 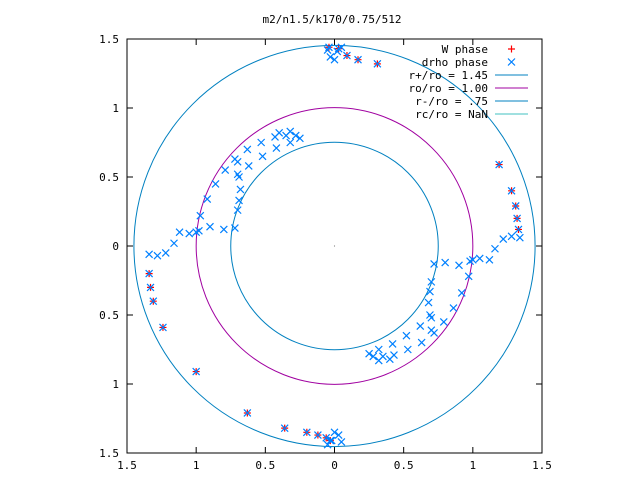 I want to click on legend-label: r+/ro = 1.45, so click(x=448, y=75).